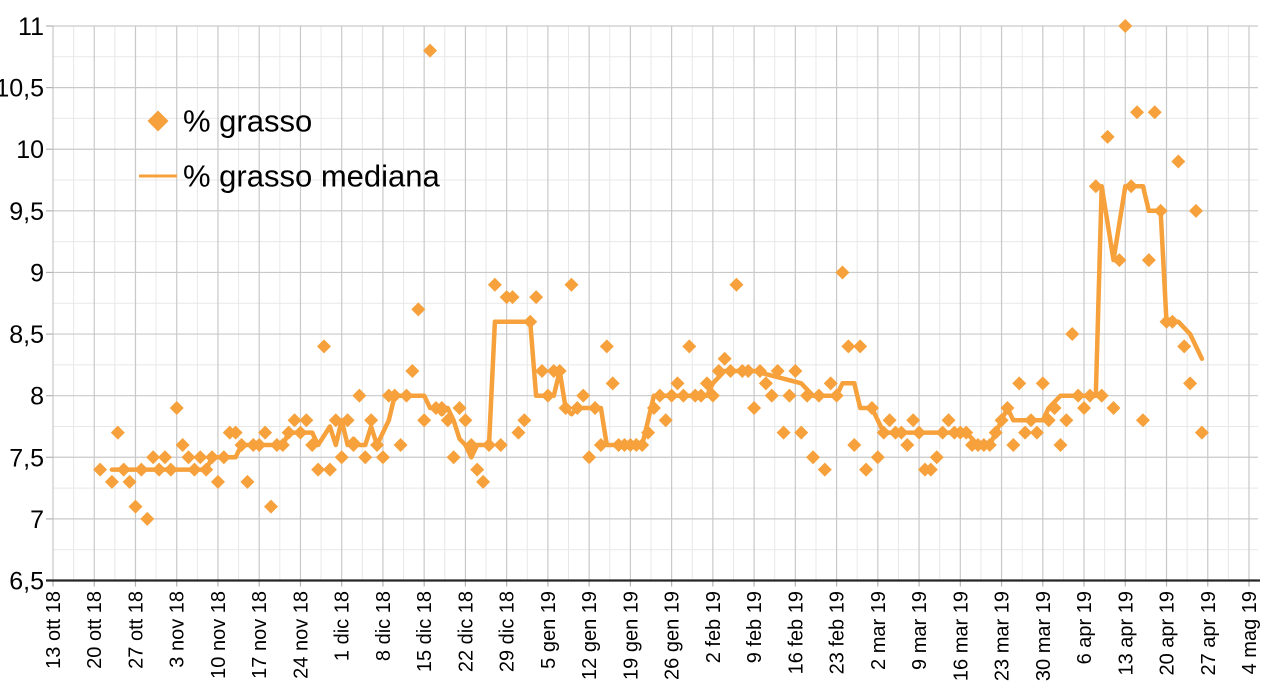 This screenshot has width=1269, height=695. I want to click on y-tick-label: 9, so click(37, 273).